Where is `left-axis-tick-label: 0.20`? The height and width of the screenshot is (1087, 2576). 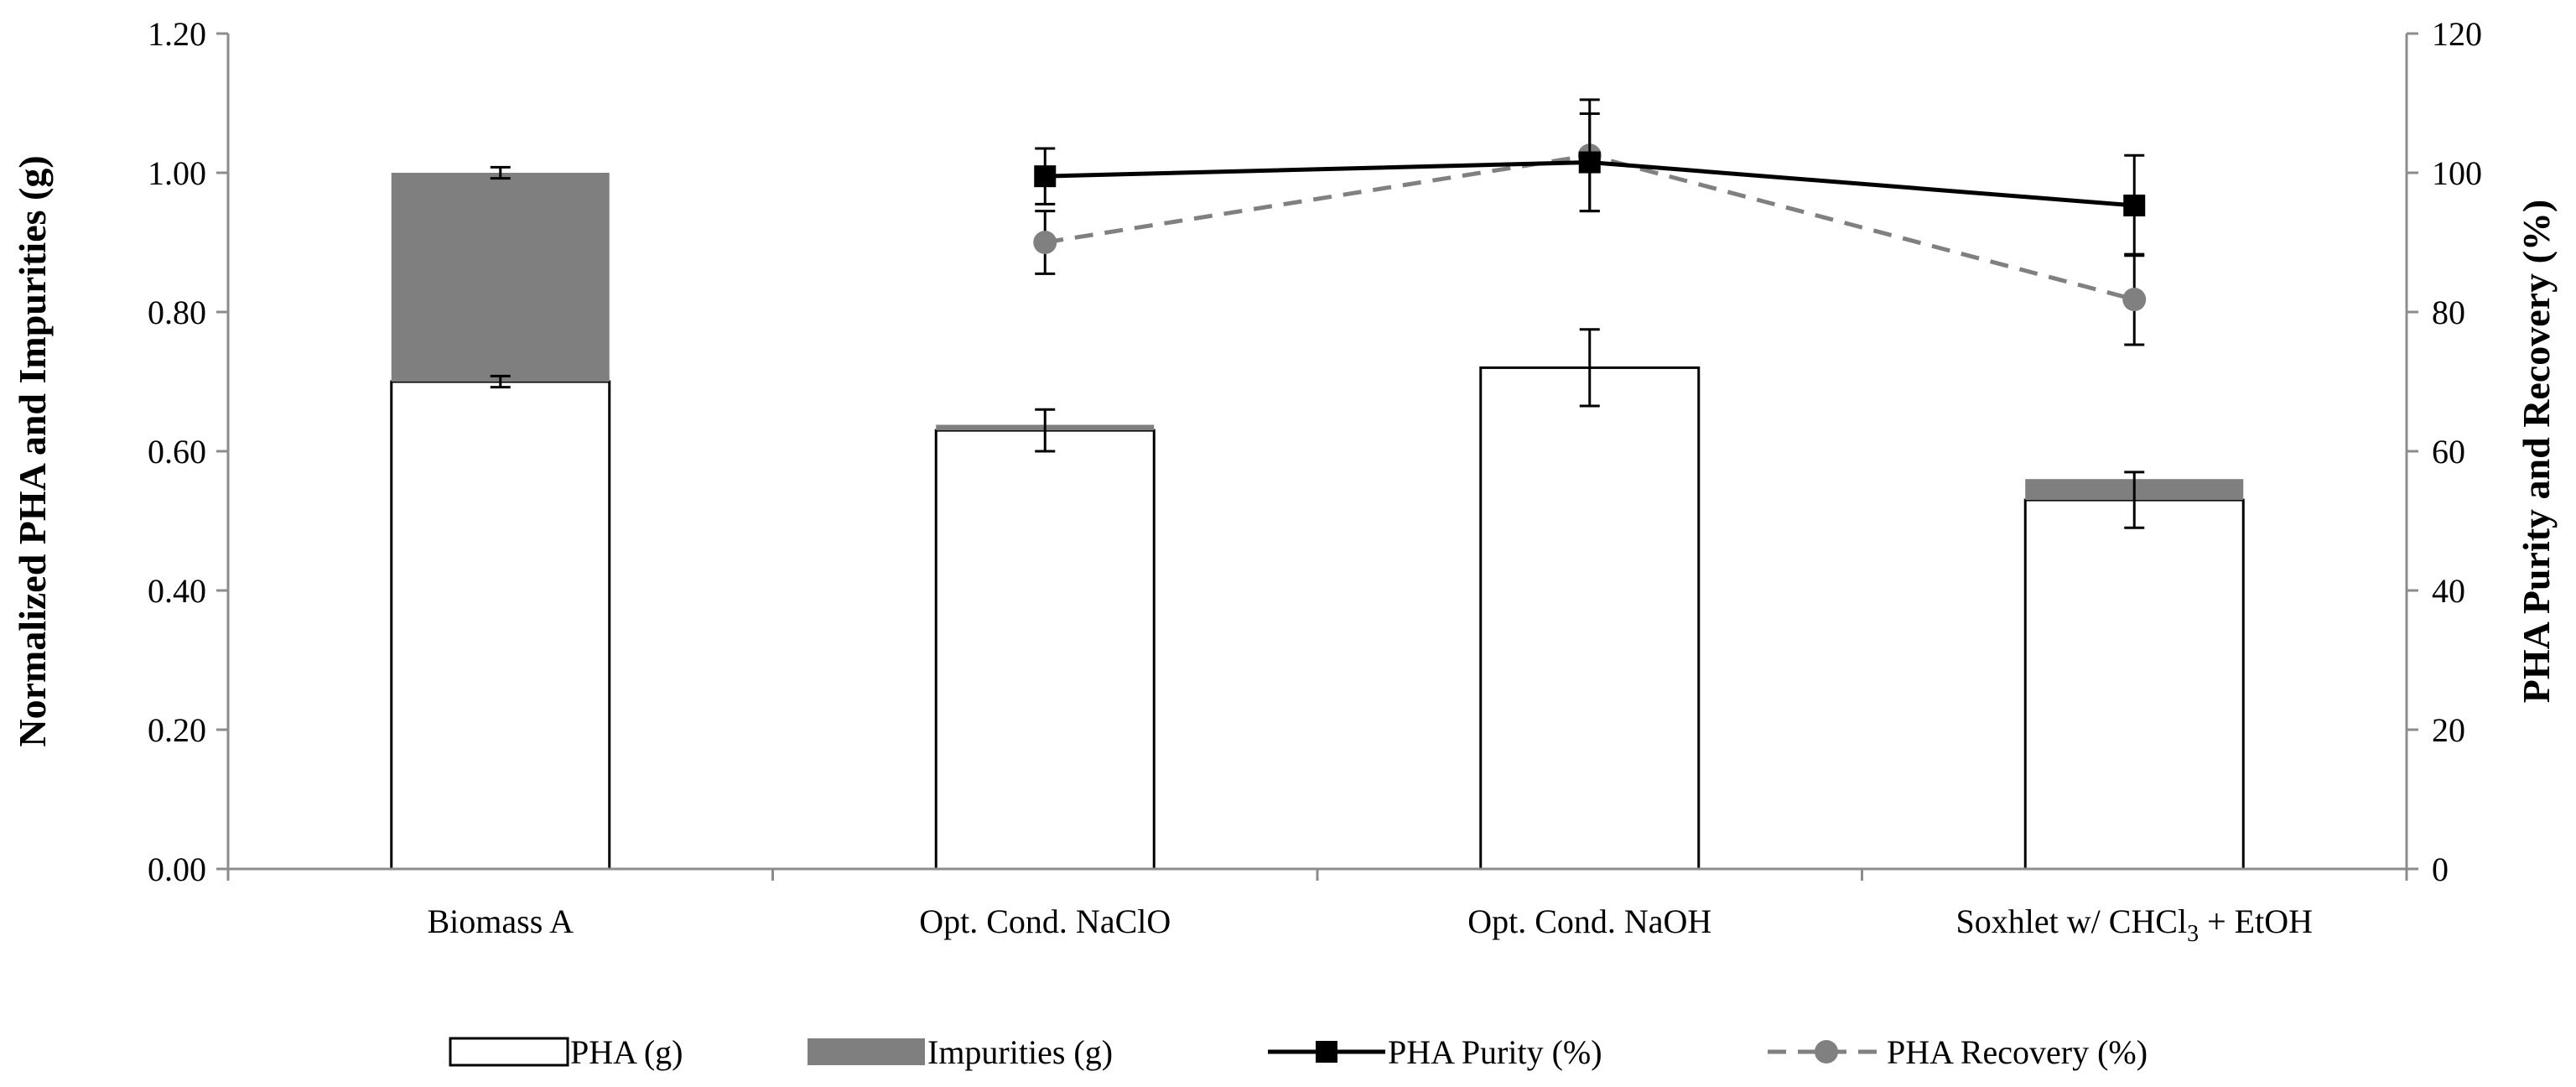 left-axis-tick-label: 0.20 is located at coordinates (177, 730).